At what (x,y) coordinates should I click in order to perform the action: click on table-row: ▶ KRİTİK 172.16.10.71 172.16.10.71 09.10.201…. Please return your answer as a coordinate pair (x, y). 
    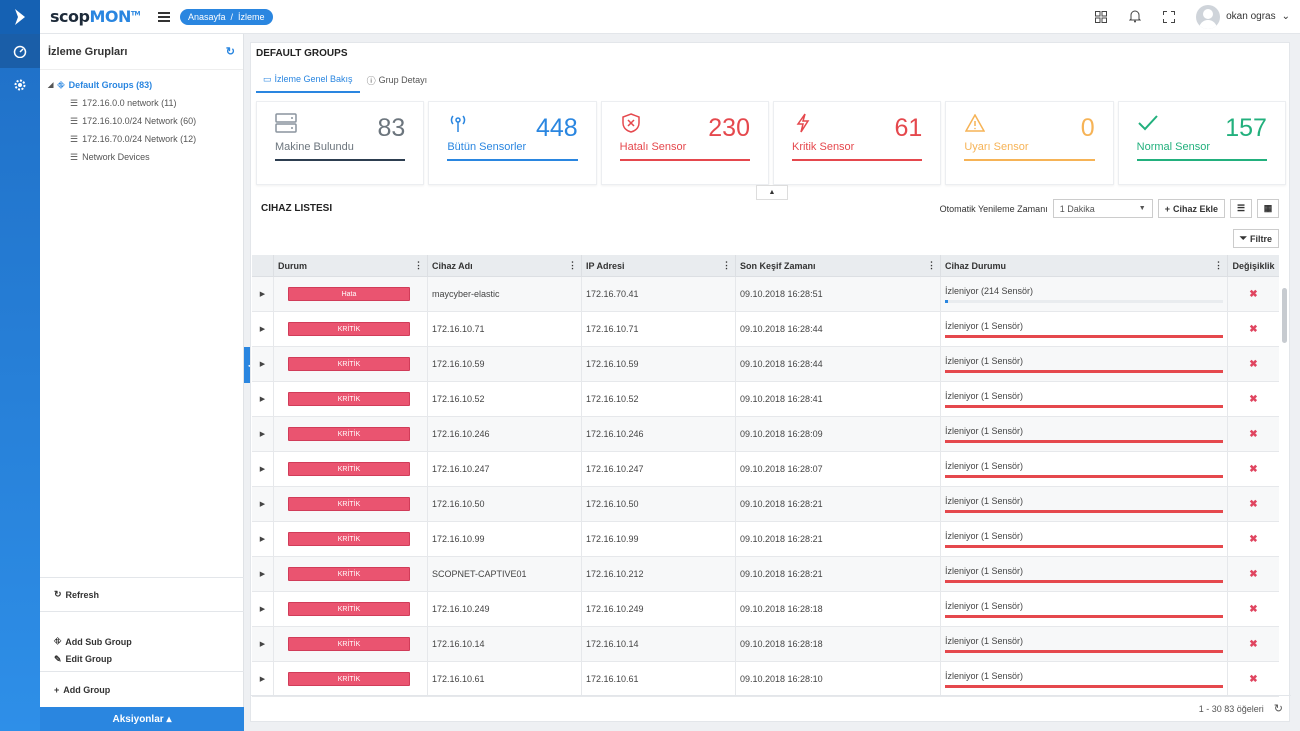
    Looking at the image, I should click on (765, 329).